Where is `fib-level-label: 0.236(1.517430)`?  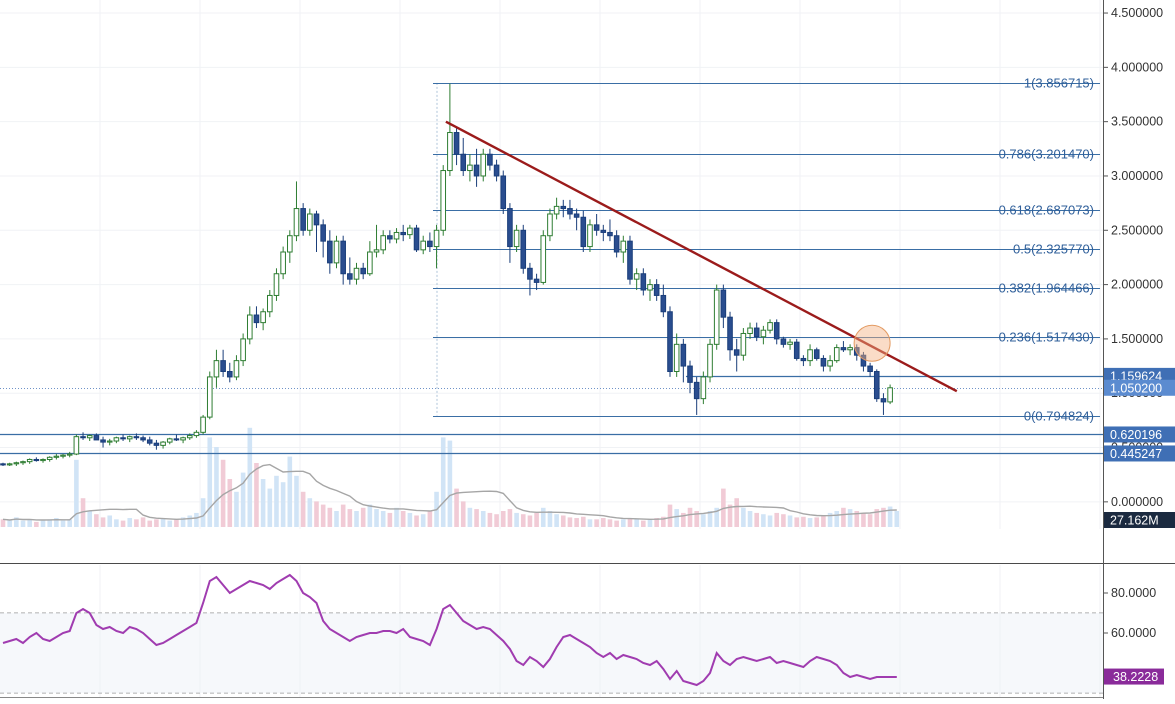
fib-level-label: 0.236(1.517430) is located at coordinates (1046, 337).